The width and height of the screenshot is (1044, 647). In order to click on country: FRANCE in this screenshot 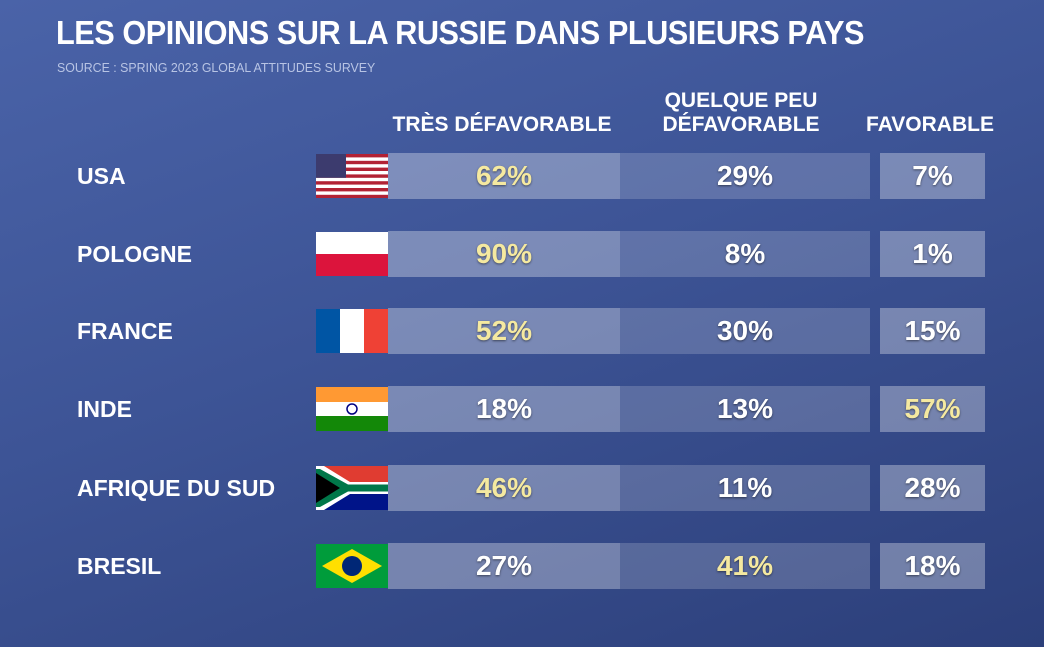, I will do `click(125, 331)`.